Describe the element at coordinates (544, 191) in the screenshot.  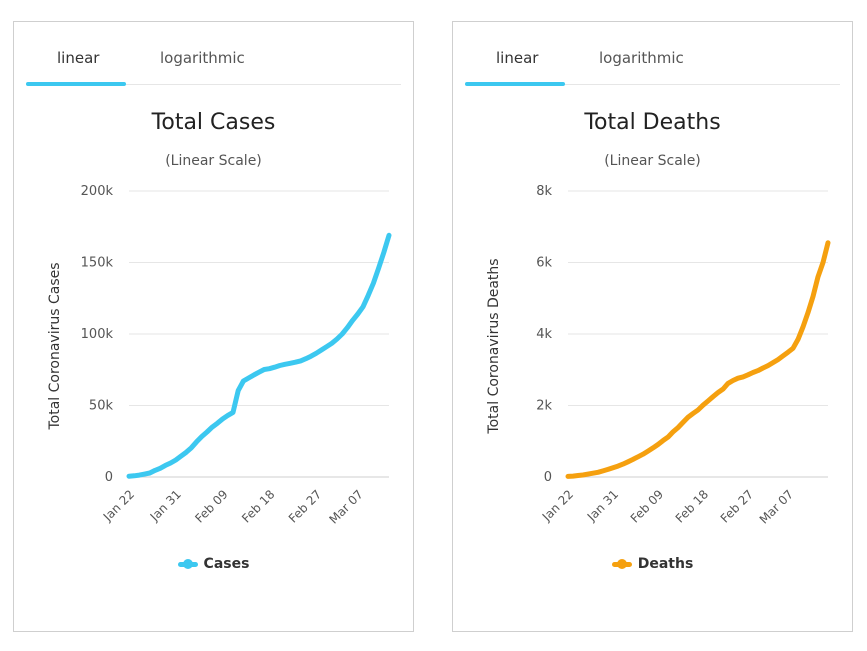
I see `y-tick-label: 8k` at that location.